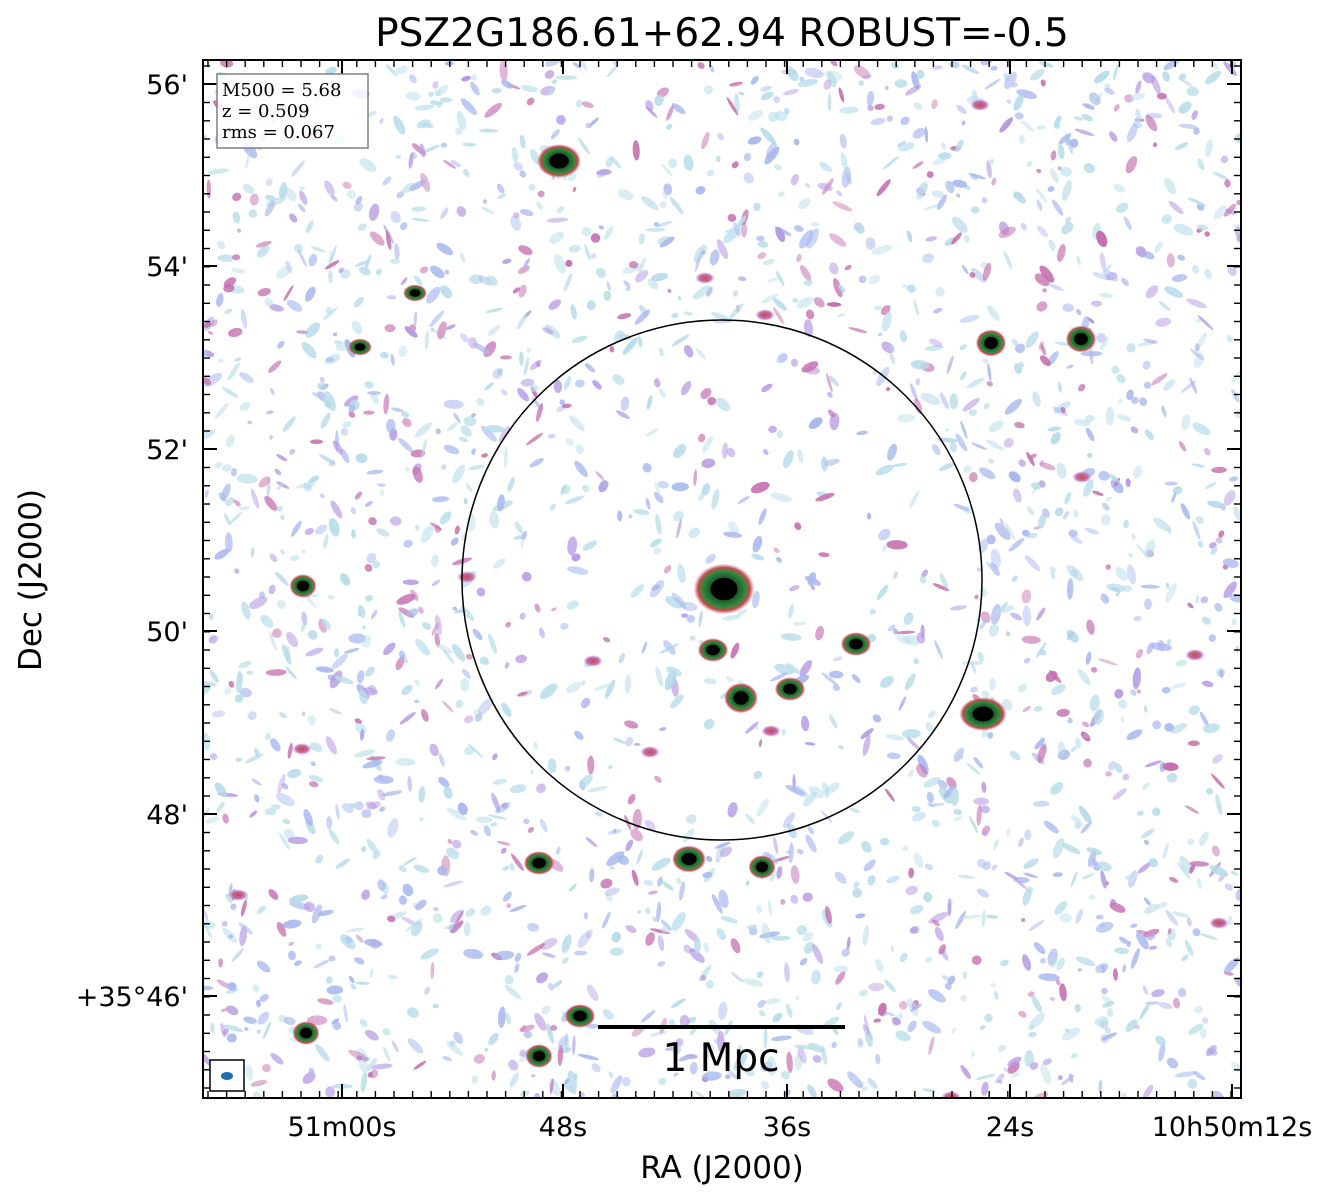 Image resolution: width=1339 pixels, height=1200 pixels. I want to click on y-axis-title: Dec (J2000), so click(31, 580).